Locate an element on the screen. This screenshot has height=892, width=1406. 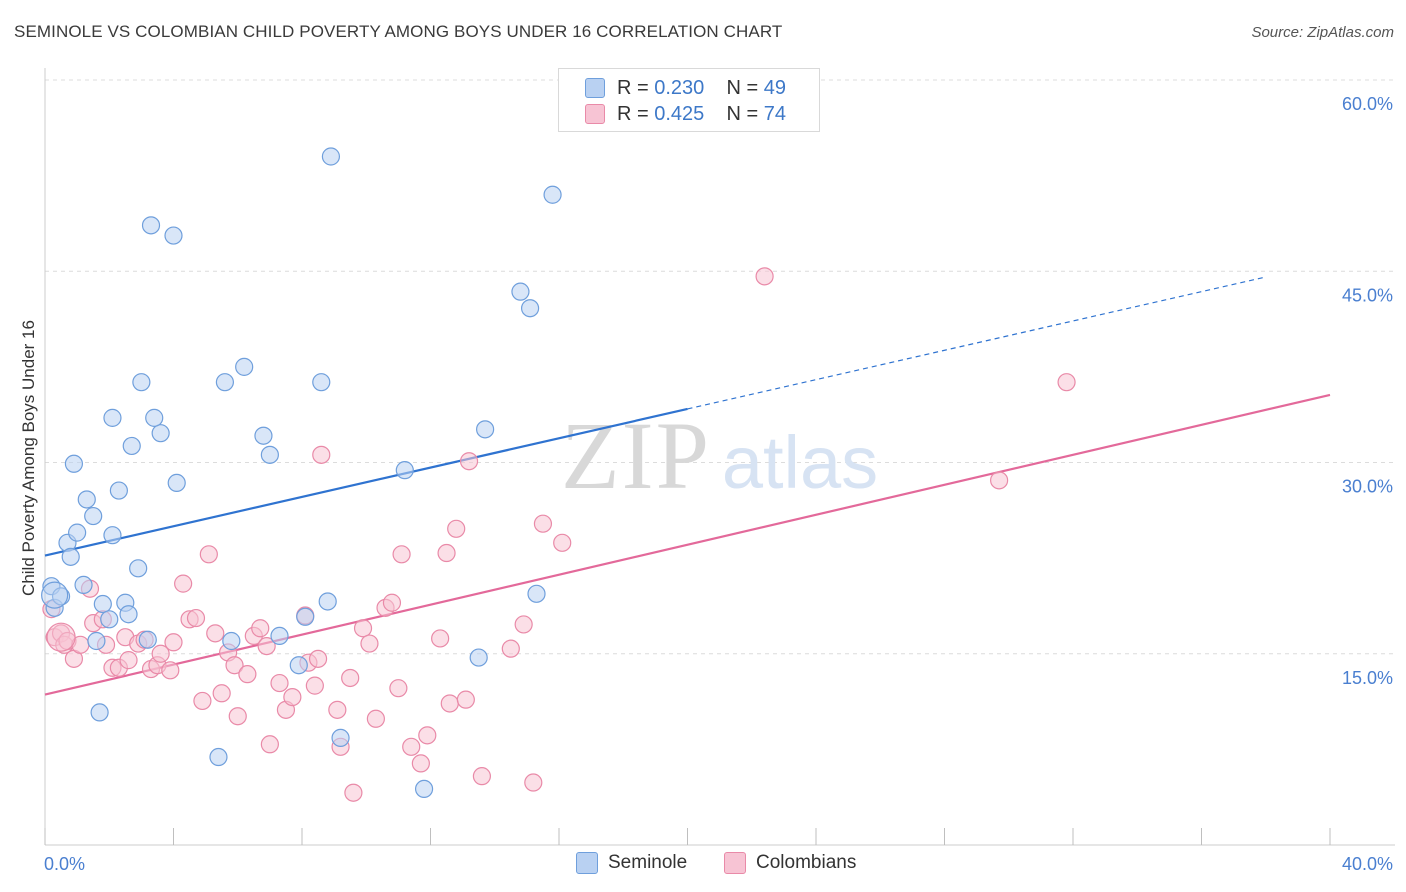
watermark-zip: ZIP is located at coordinates (636, 455).